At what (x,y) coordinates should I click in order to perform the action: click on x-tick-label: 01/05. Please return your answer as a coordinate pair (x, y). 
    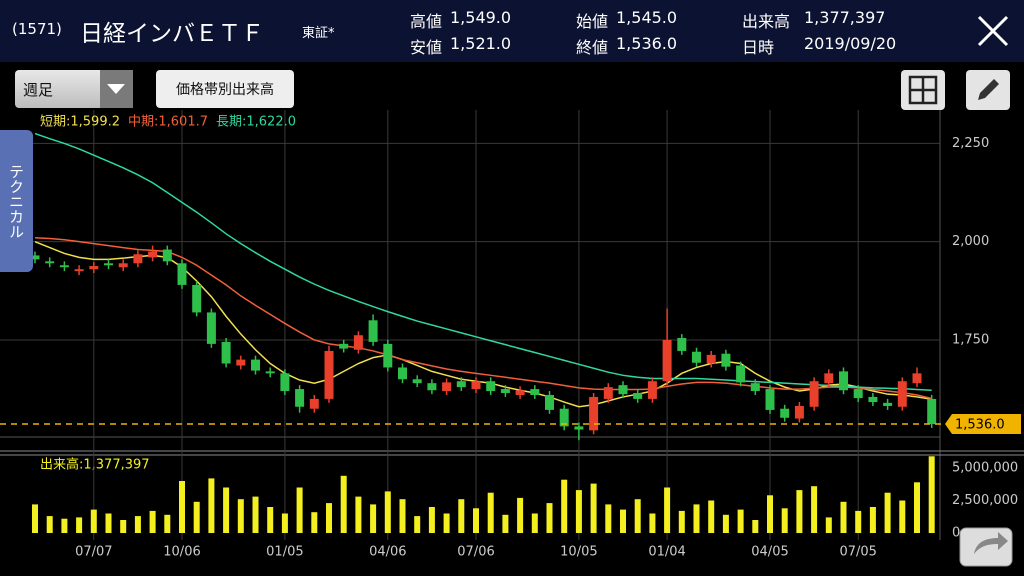
    Looking at the image, I should click on (284, 552).